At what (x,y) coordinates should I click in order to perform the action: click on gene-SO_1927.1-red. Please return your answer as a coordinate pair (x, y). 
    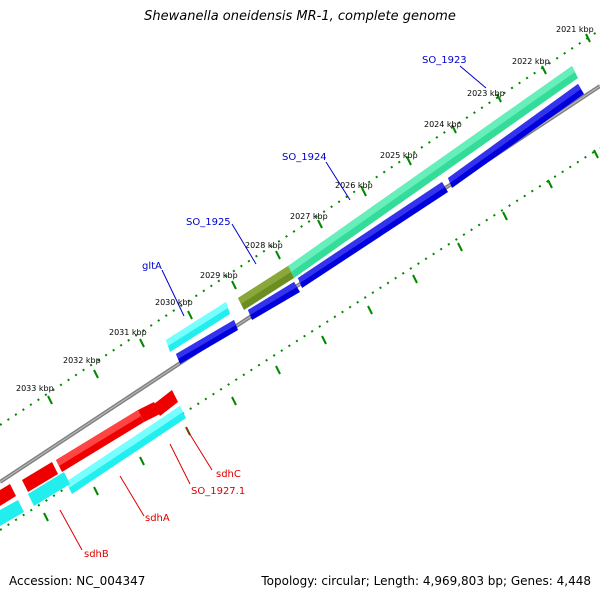
    Looking at the image, I should click on (149, 412).